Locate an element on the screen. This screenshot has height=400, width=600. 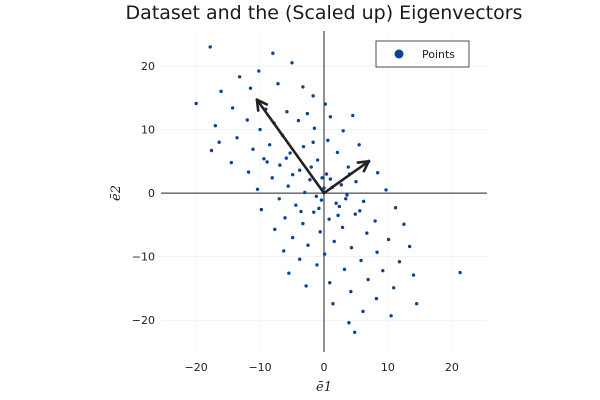
x-tick-labels: −20 −10 0 10 20 is located at coordinates (322, 367).